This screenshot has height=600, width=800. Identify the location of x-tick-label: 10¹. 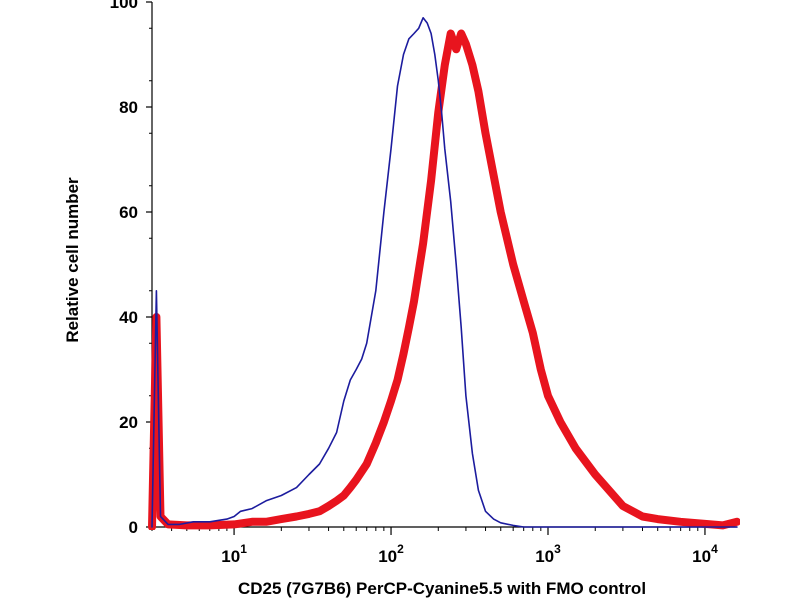
(234, 554).